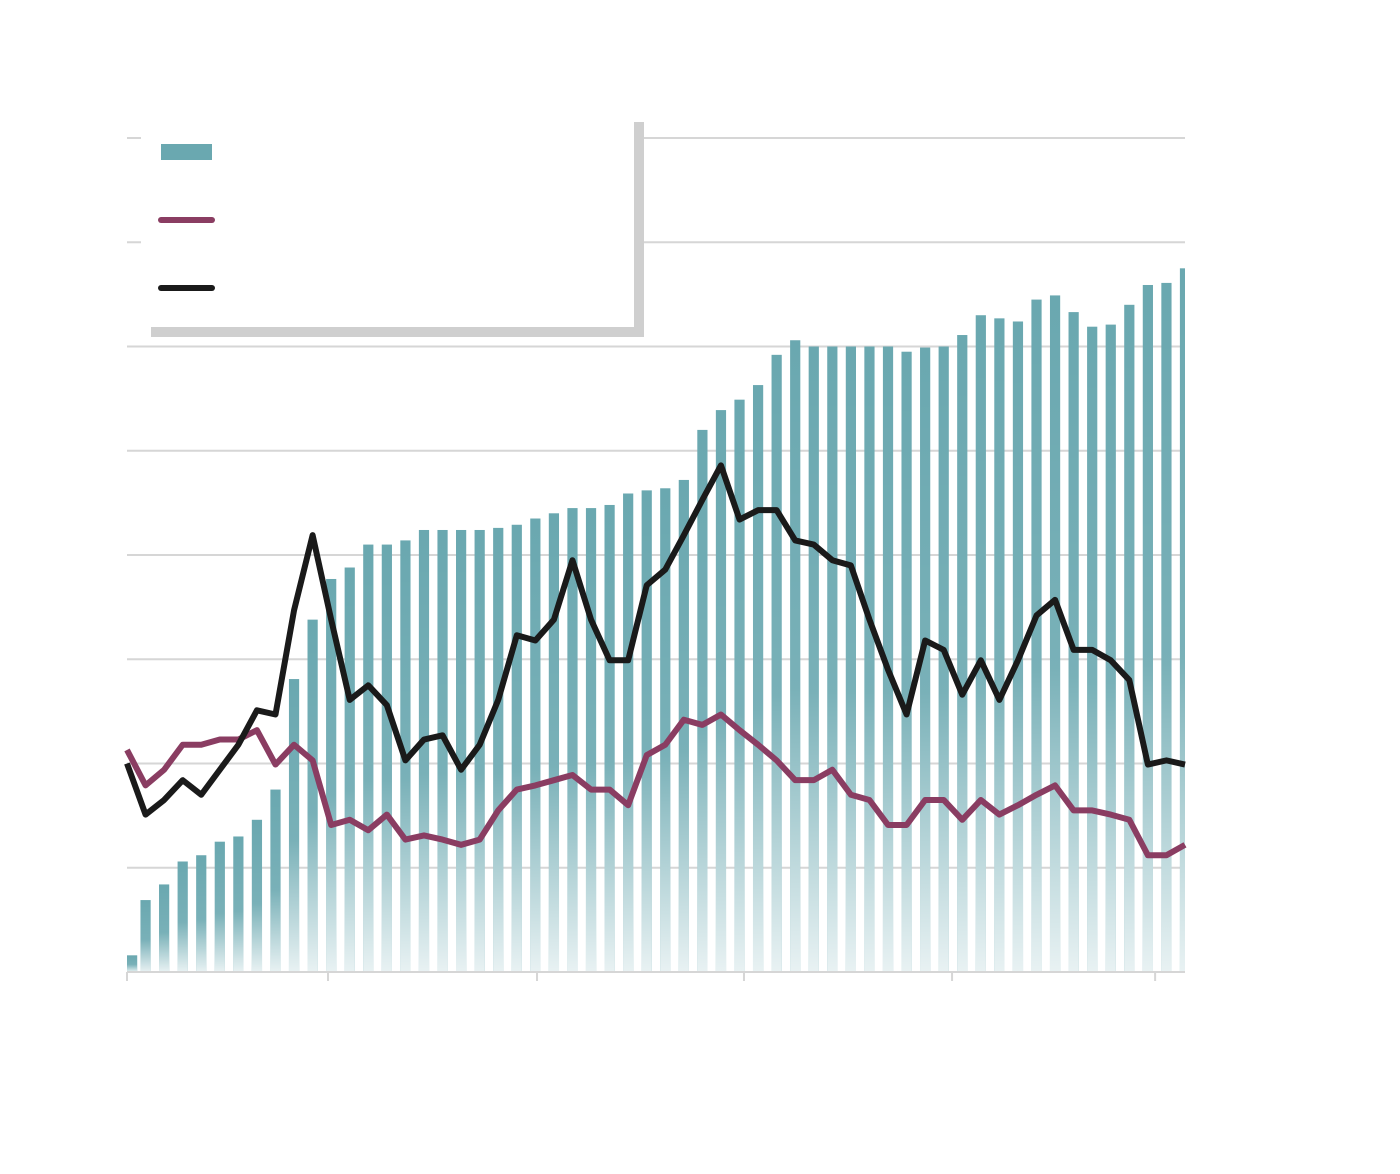 The width and height of the screenshot is (1400, 1174). Describe the element at coordinates (387, 219) in the screenshot. I see `legend-box` at that location.